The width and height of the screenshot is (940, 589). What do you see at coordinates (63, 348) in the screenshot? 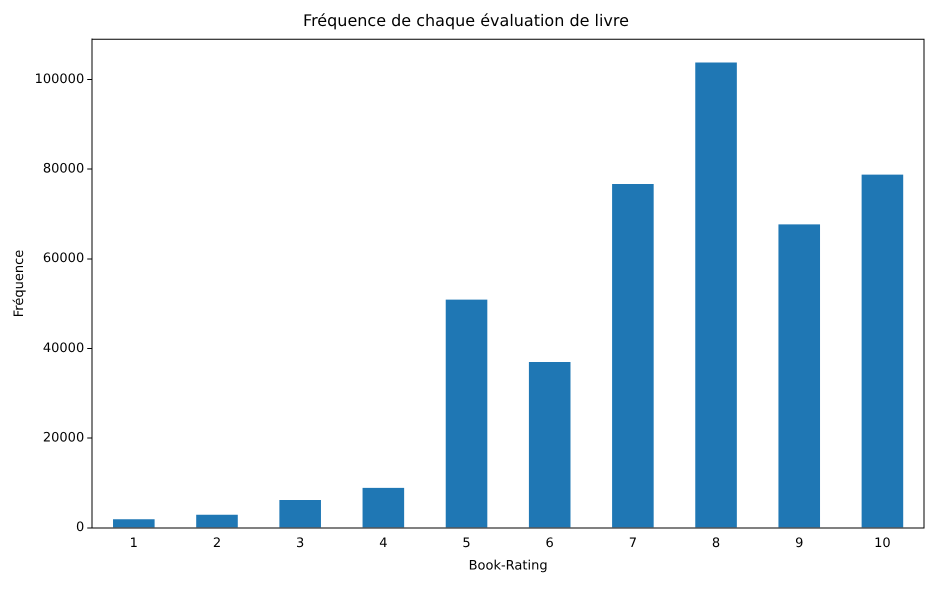
I see `y-tick-label: 40000` at bounding box center [63, 348].